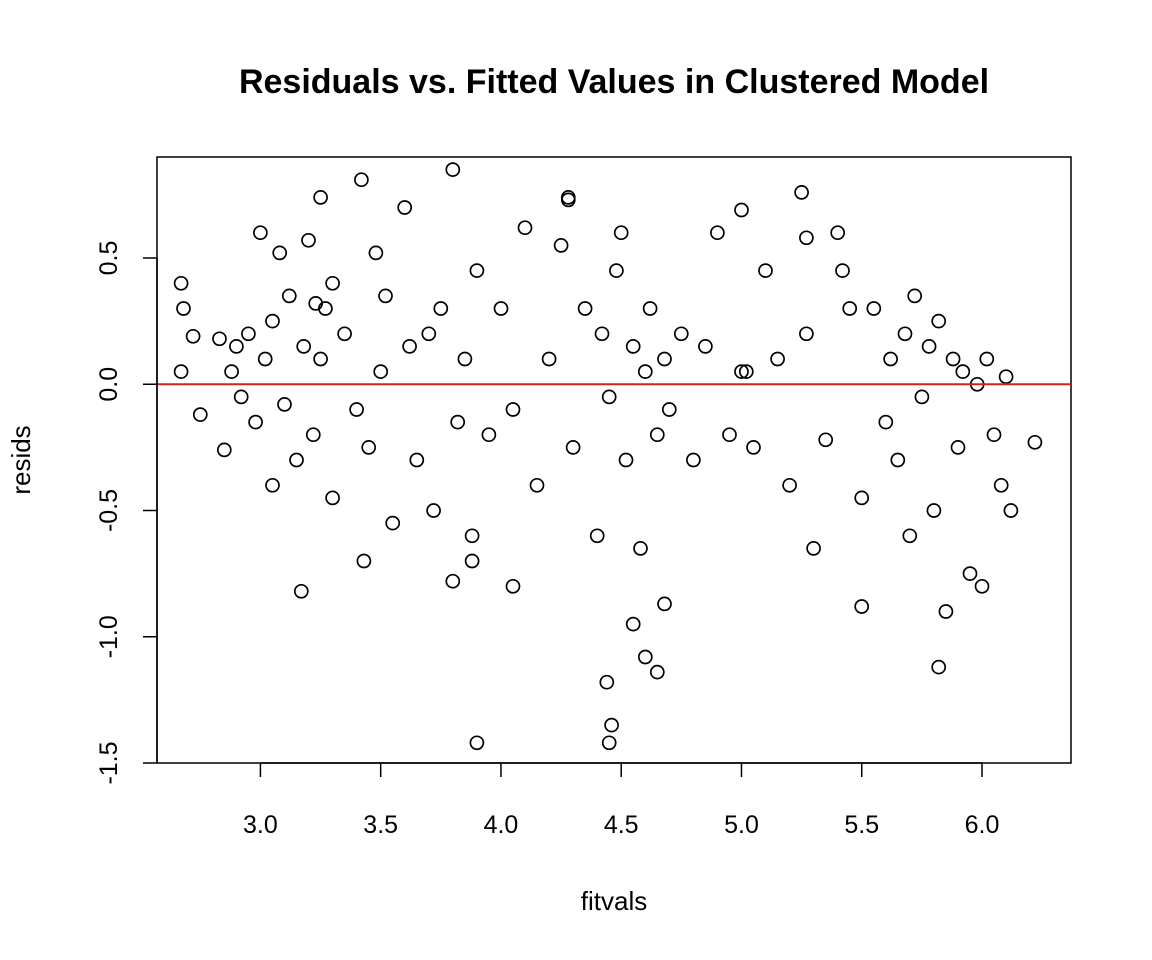 This screenshot has height=960, width=1152. Describe the element at coordinates (621, 800) in the screenshot. I see `x-axis: 3.0 3.5 4.0 4.5 5.0 5.5 6.0` at that location.